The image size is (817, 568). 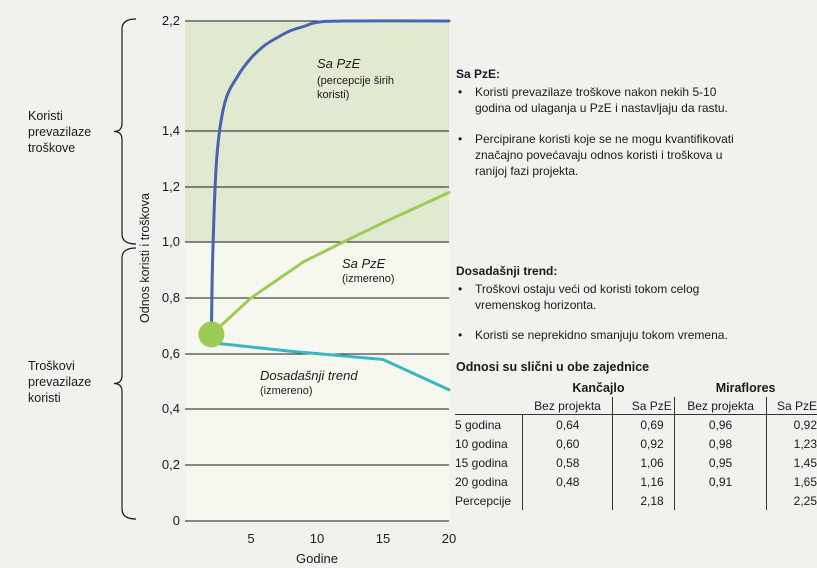 I want to click on lower-side-label-text: Troškovi prevazilaze koristi, so click(x=60, y=382).